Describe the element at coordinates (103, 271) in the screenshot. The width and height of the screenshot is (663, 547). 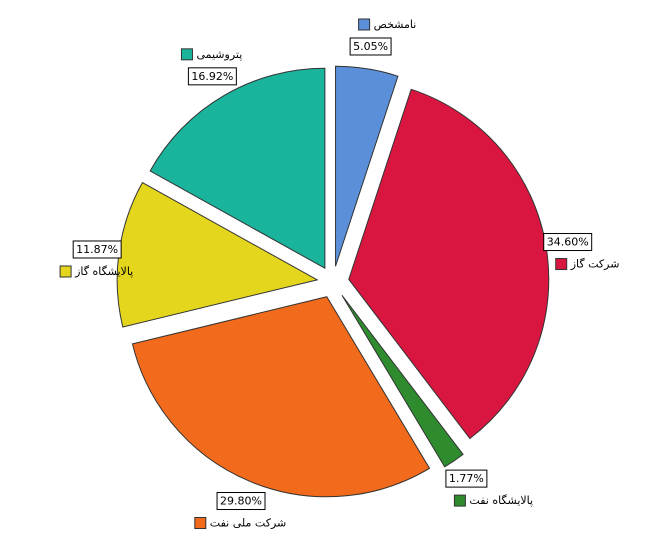
I see `legend-label: پالایشگاه گاز` at that location.